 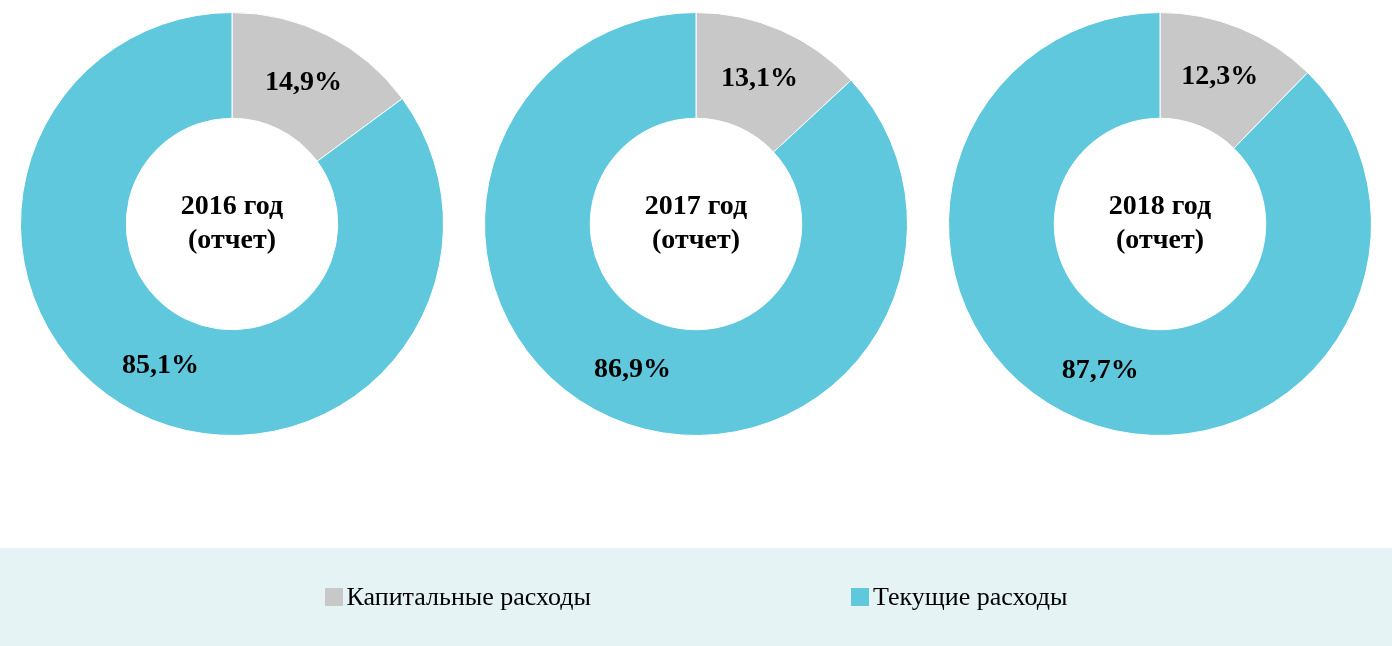 What do you see at coordinates (1160, 222) in the screenshot?
I see `text: 2018 год (отчет)` at bounding box center [1160, 222].